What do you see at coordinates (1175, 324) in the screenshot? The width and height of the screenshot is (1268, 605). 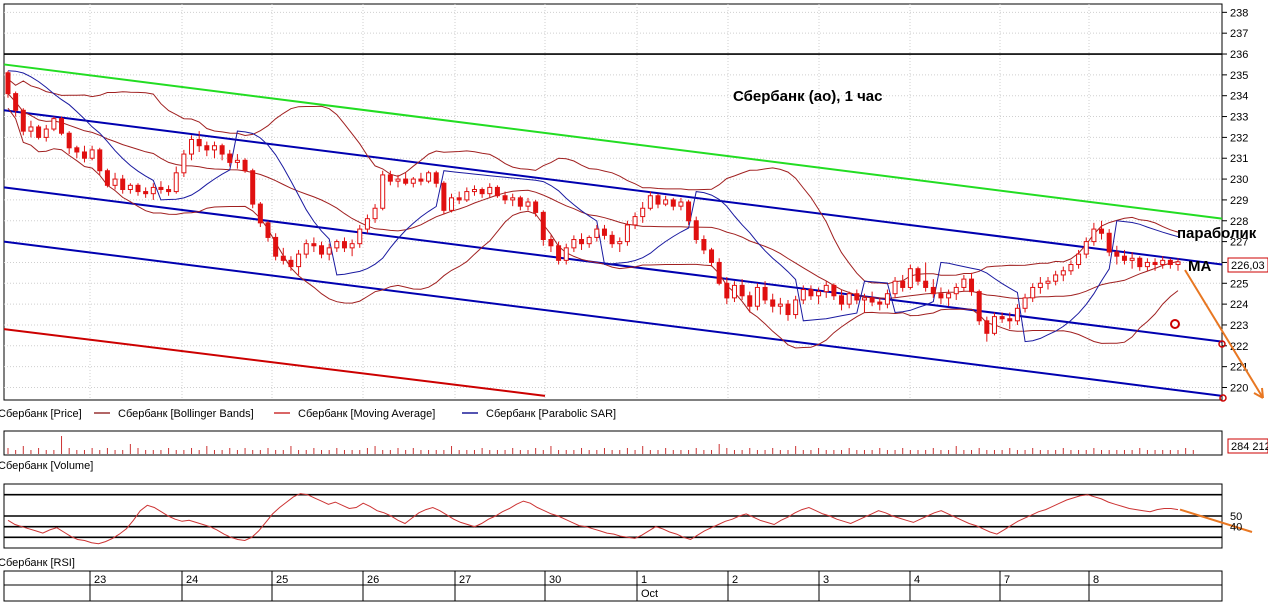 I see `target-marker` at bounding box center [1175, 324].